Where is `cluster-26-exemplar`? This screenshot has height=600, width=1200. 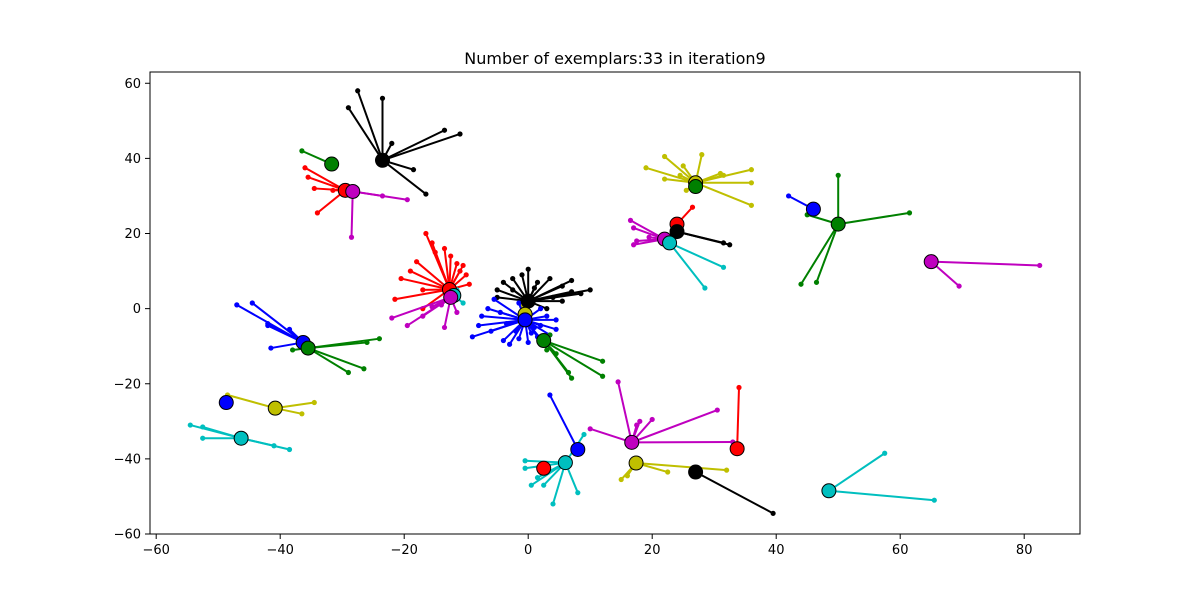
cluster-26-exemplar is located at coordinates (565, 463).